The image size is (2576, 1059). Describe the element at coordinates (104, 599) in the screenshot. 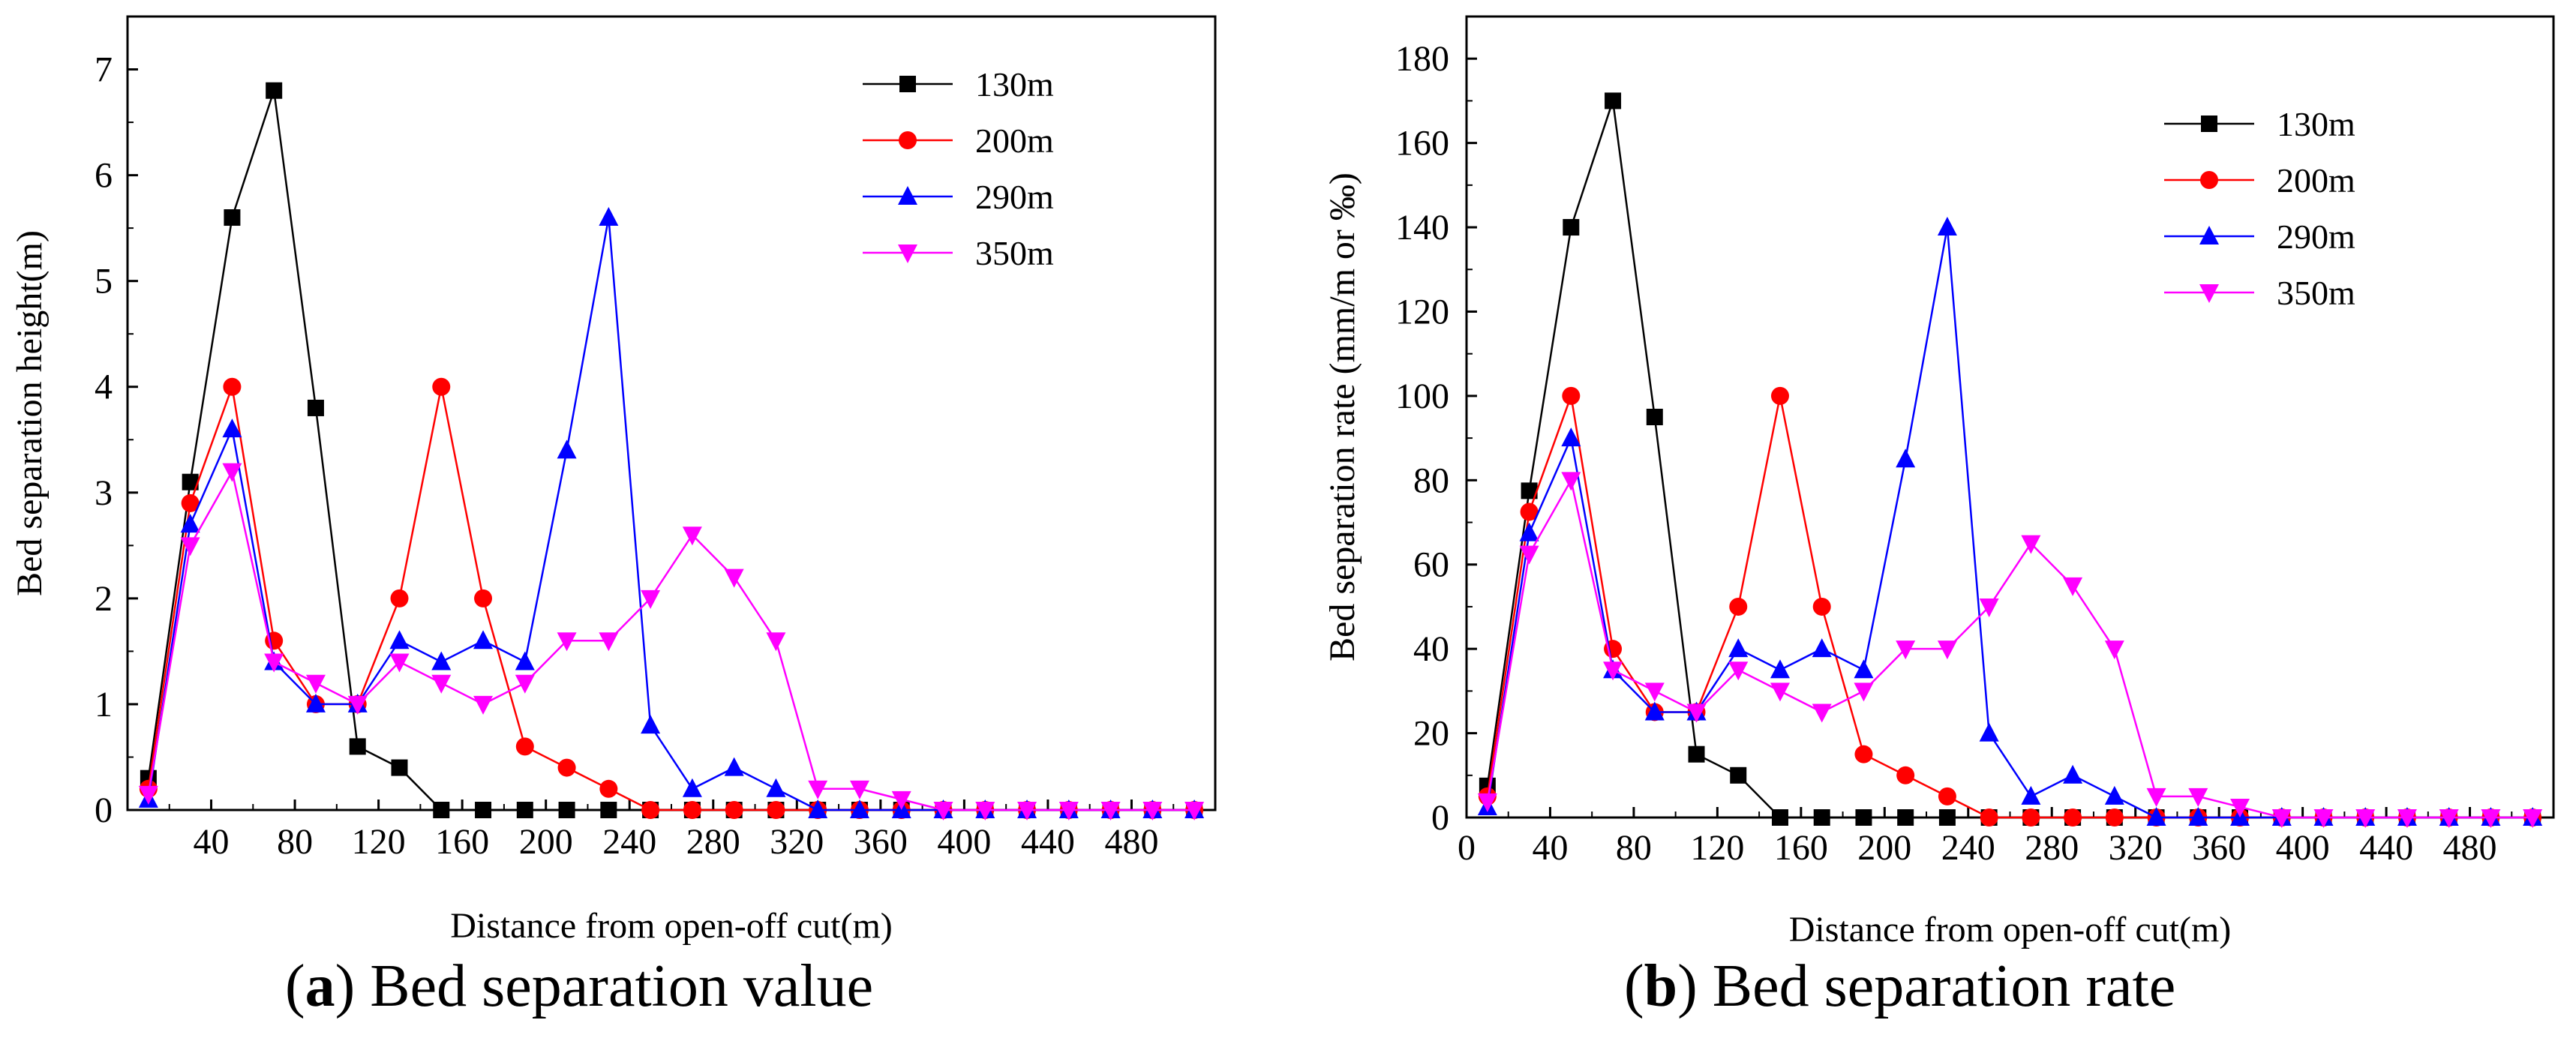

I see `y-tick-label: 2` at that location.